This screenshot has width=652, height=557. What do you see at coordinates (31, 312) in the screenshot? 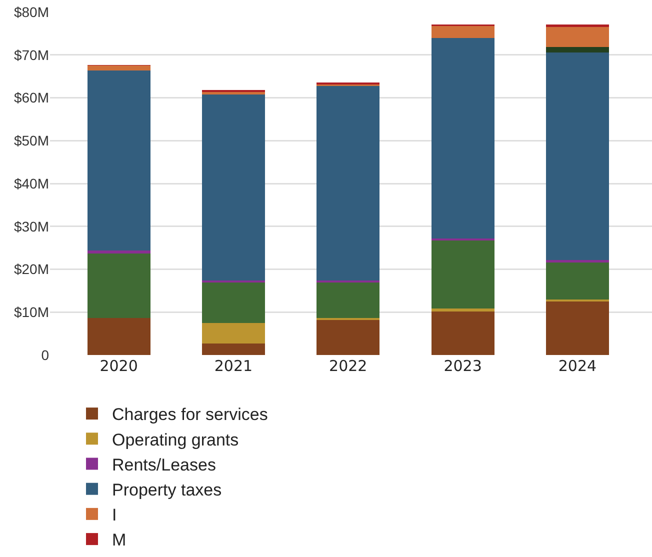
I see `y-tick-label: $10M` at bounding box center [31, 312].